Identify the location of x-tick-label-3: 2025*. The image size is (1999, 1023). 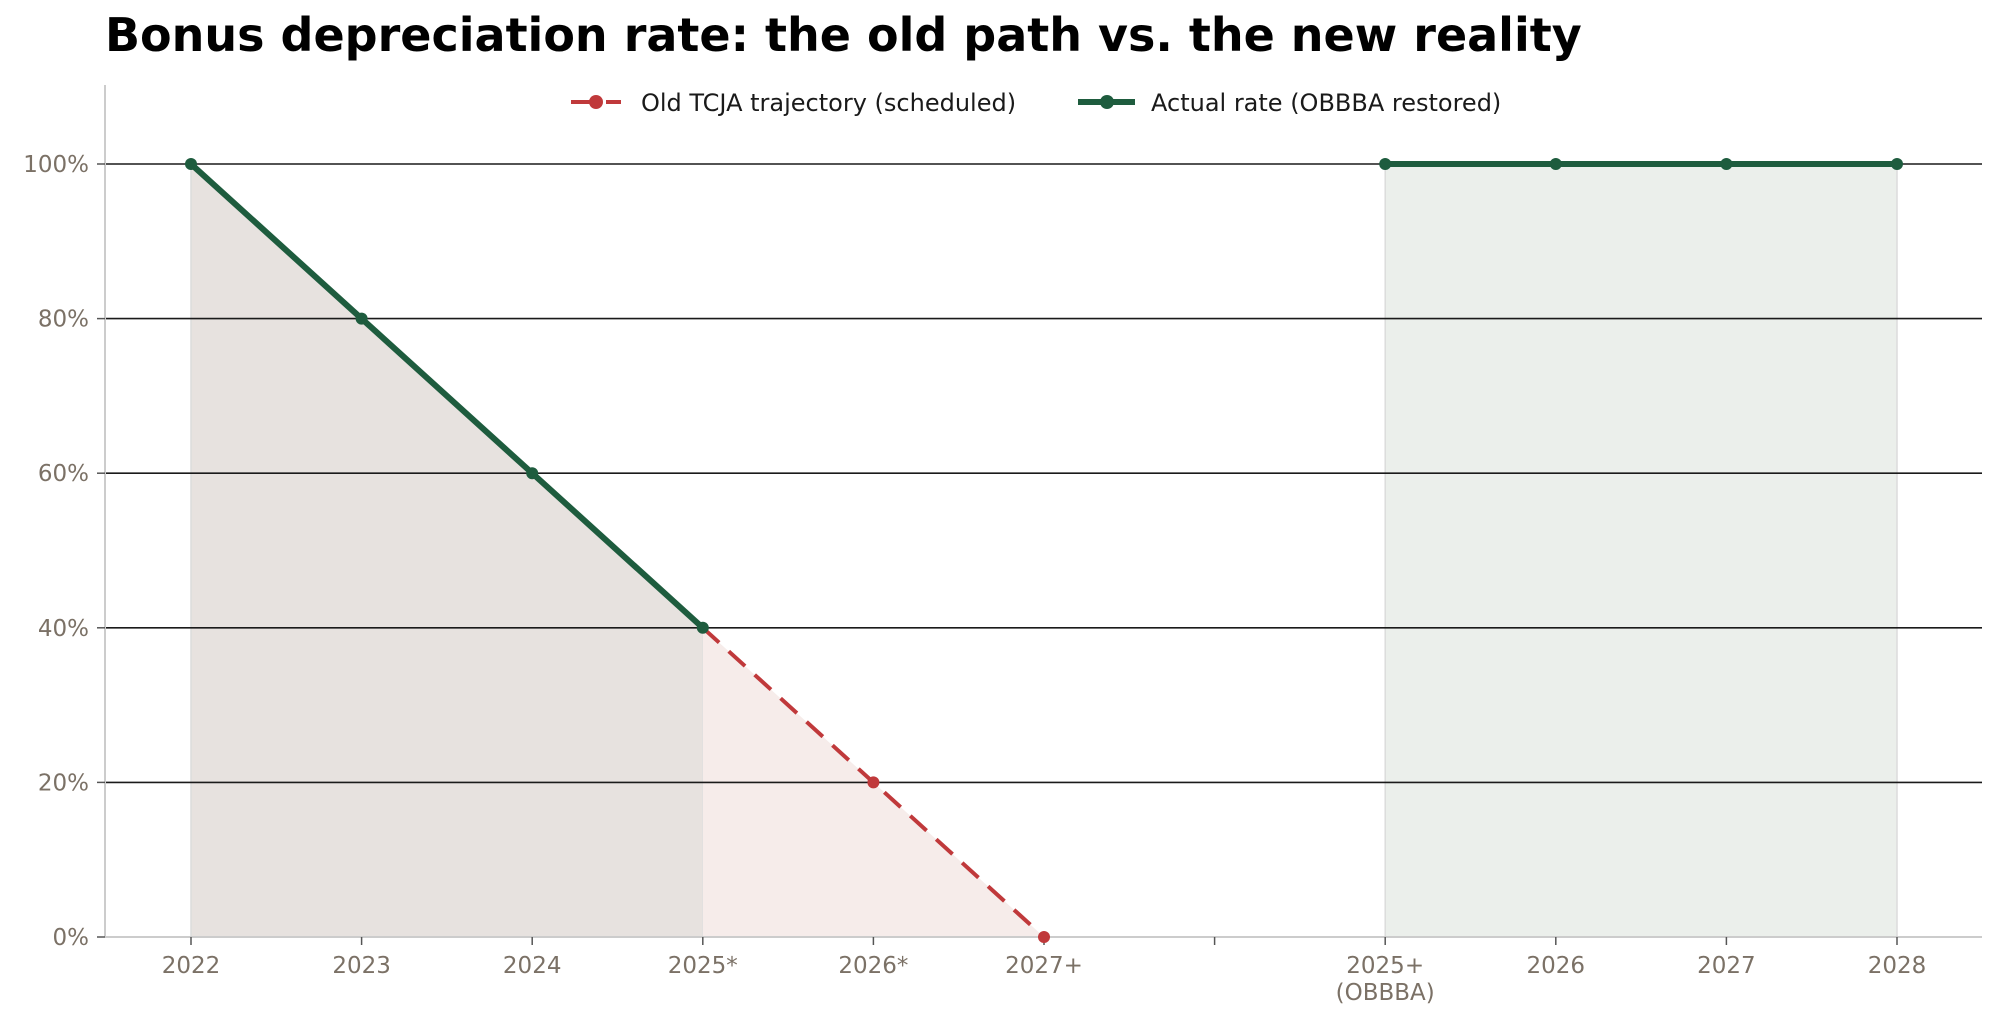
(703, 966).